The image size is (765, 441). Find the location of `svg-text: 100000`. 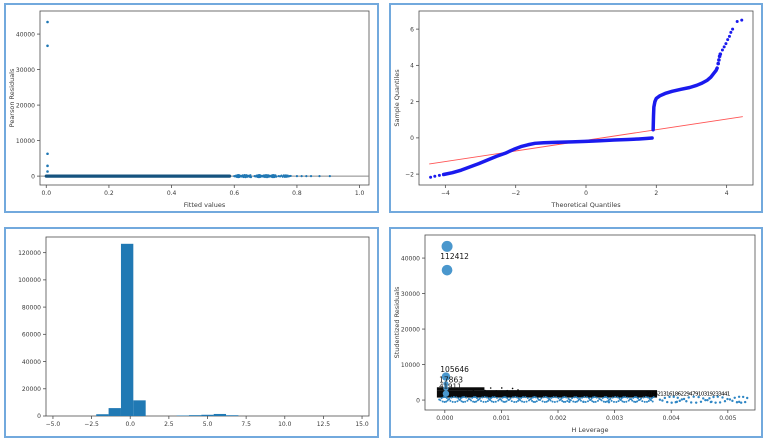

svg-text: 100000 is located at coordinates (29, 280).